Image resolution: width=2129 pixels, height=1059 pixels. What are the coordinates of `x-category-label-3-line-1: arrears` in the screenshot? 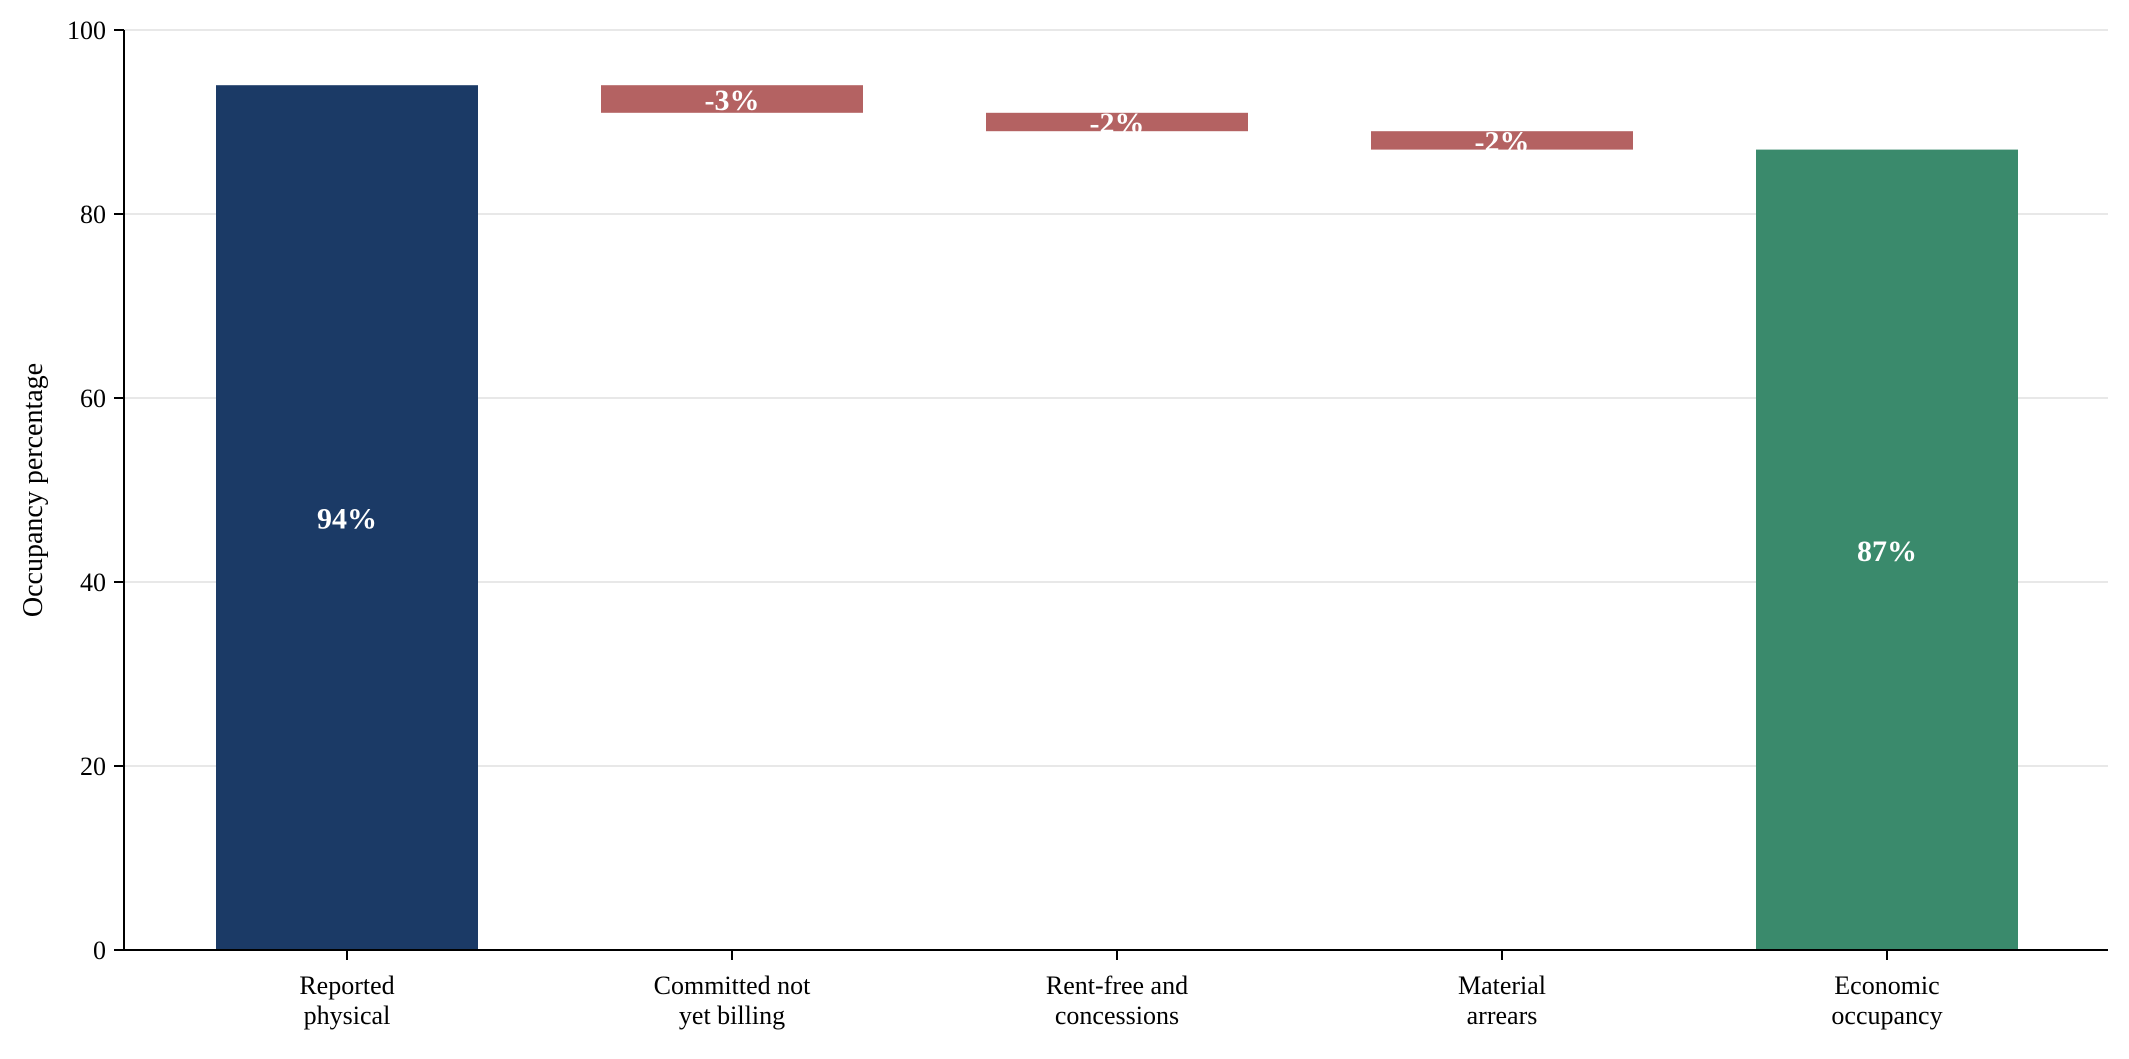 It's located at (1502, 1015).